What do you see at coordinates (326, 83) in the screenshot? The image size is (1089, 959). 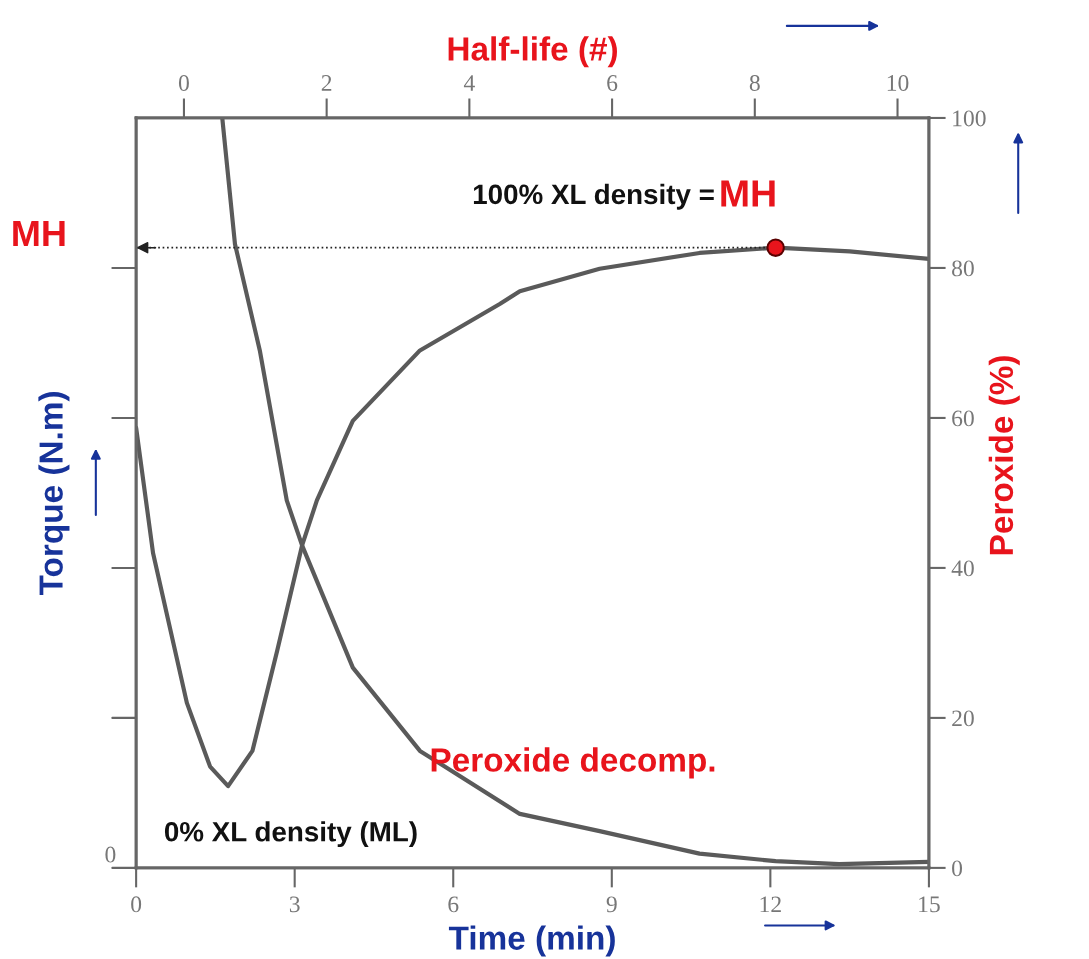 I see `x2-tick-label: 2` at bounding box center [326, 83].